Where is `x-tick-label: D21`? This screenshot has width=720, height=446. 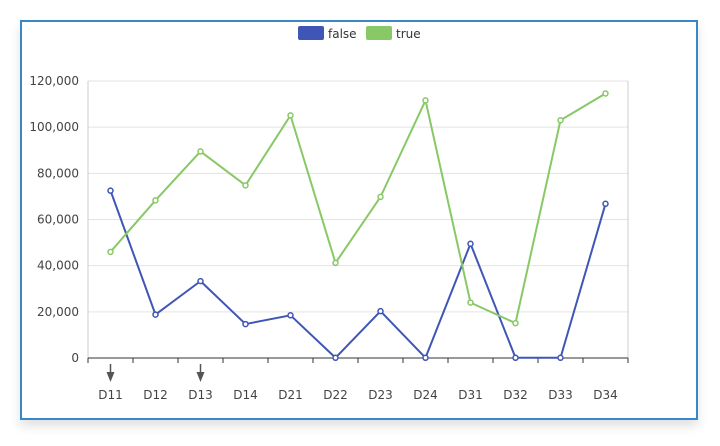
x-tick-label: D21 is located at coordinates (290, 395).